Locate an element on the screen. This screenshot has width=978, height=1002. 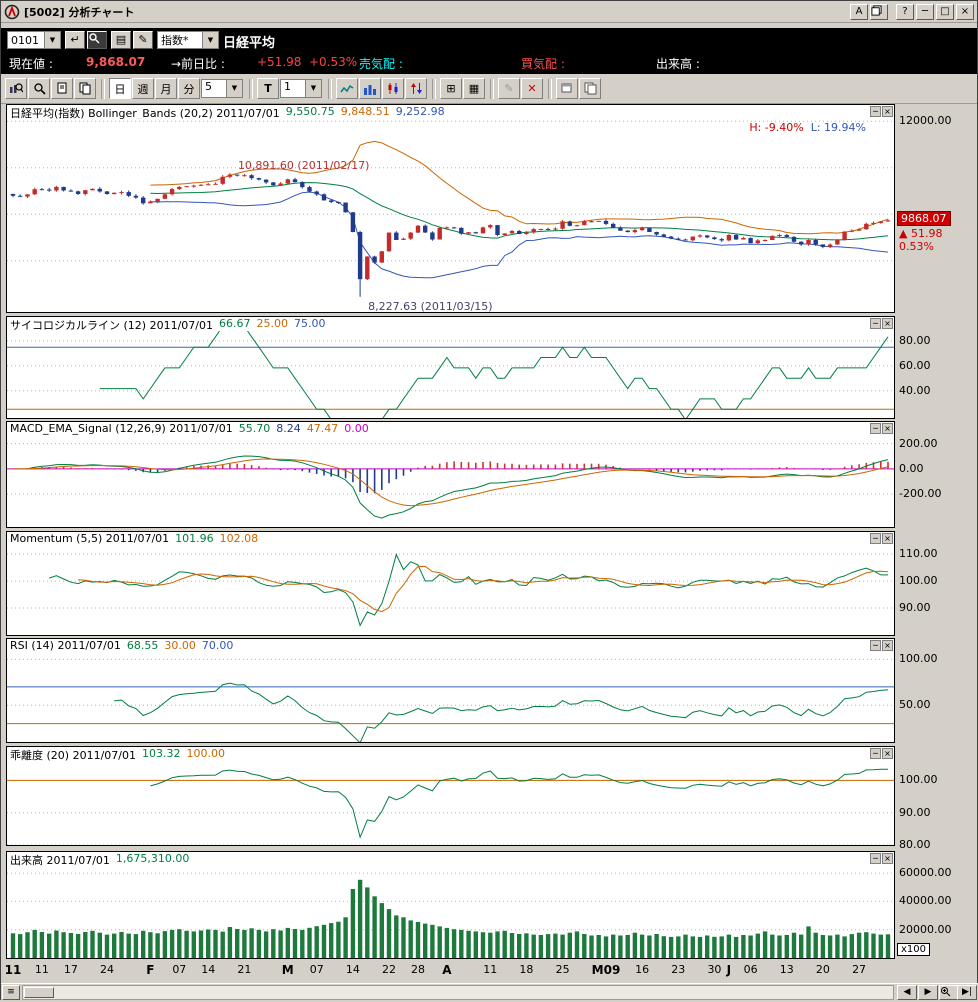
minimize-button: ─ is located at coordinates (925, 11).